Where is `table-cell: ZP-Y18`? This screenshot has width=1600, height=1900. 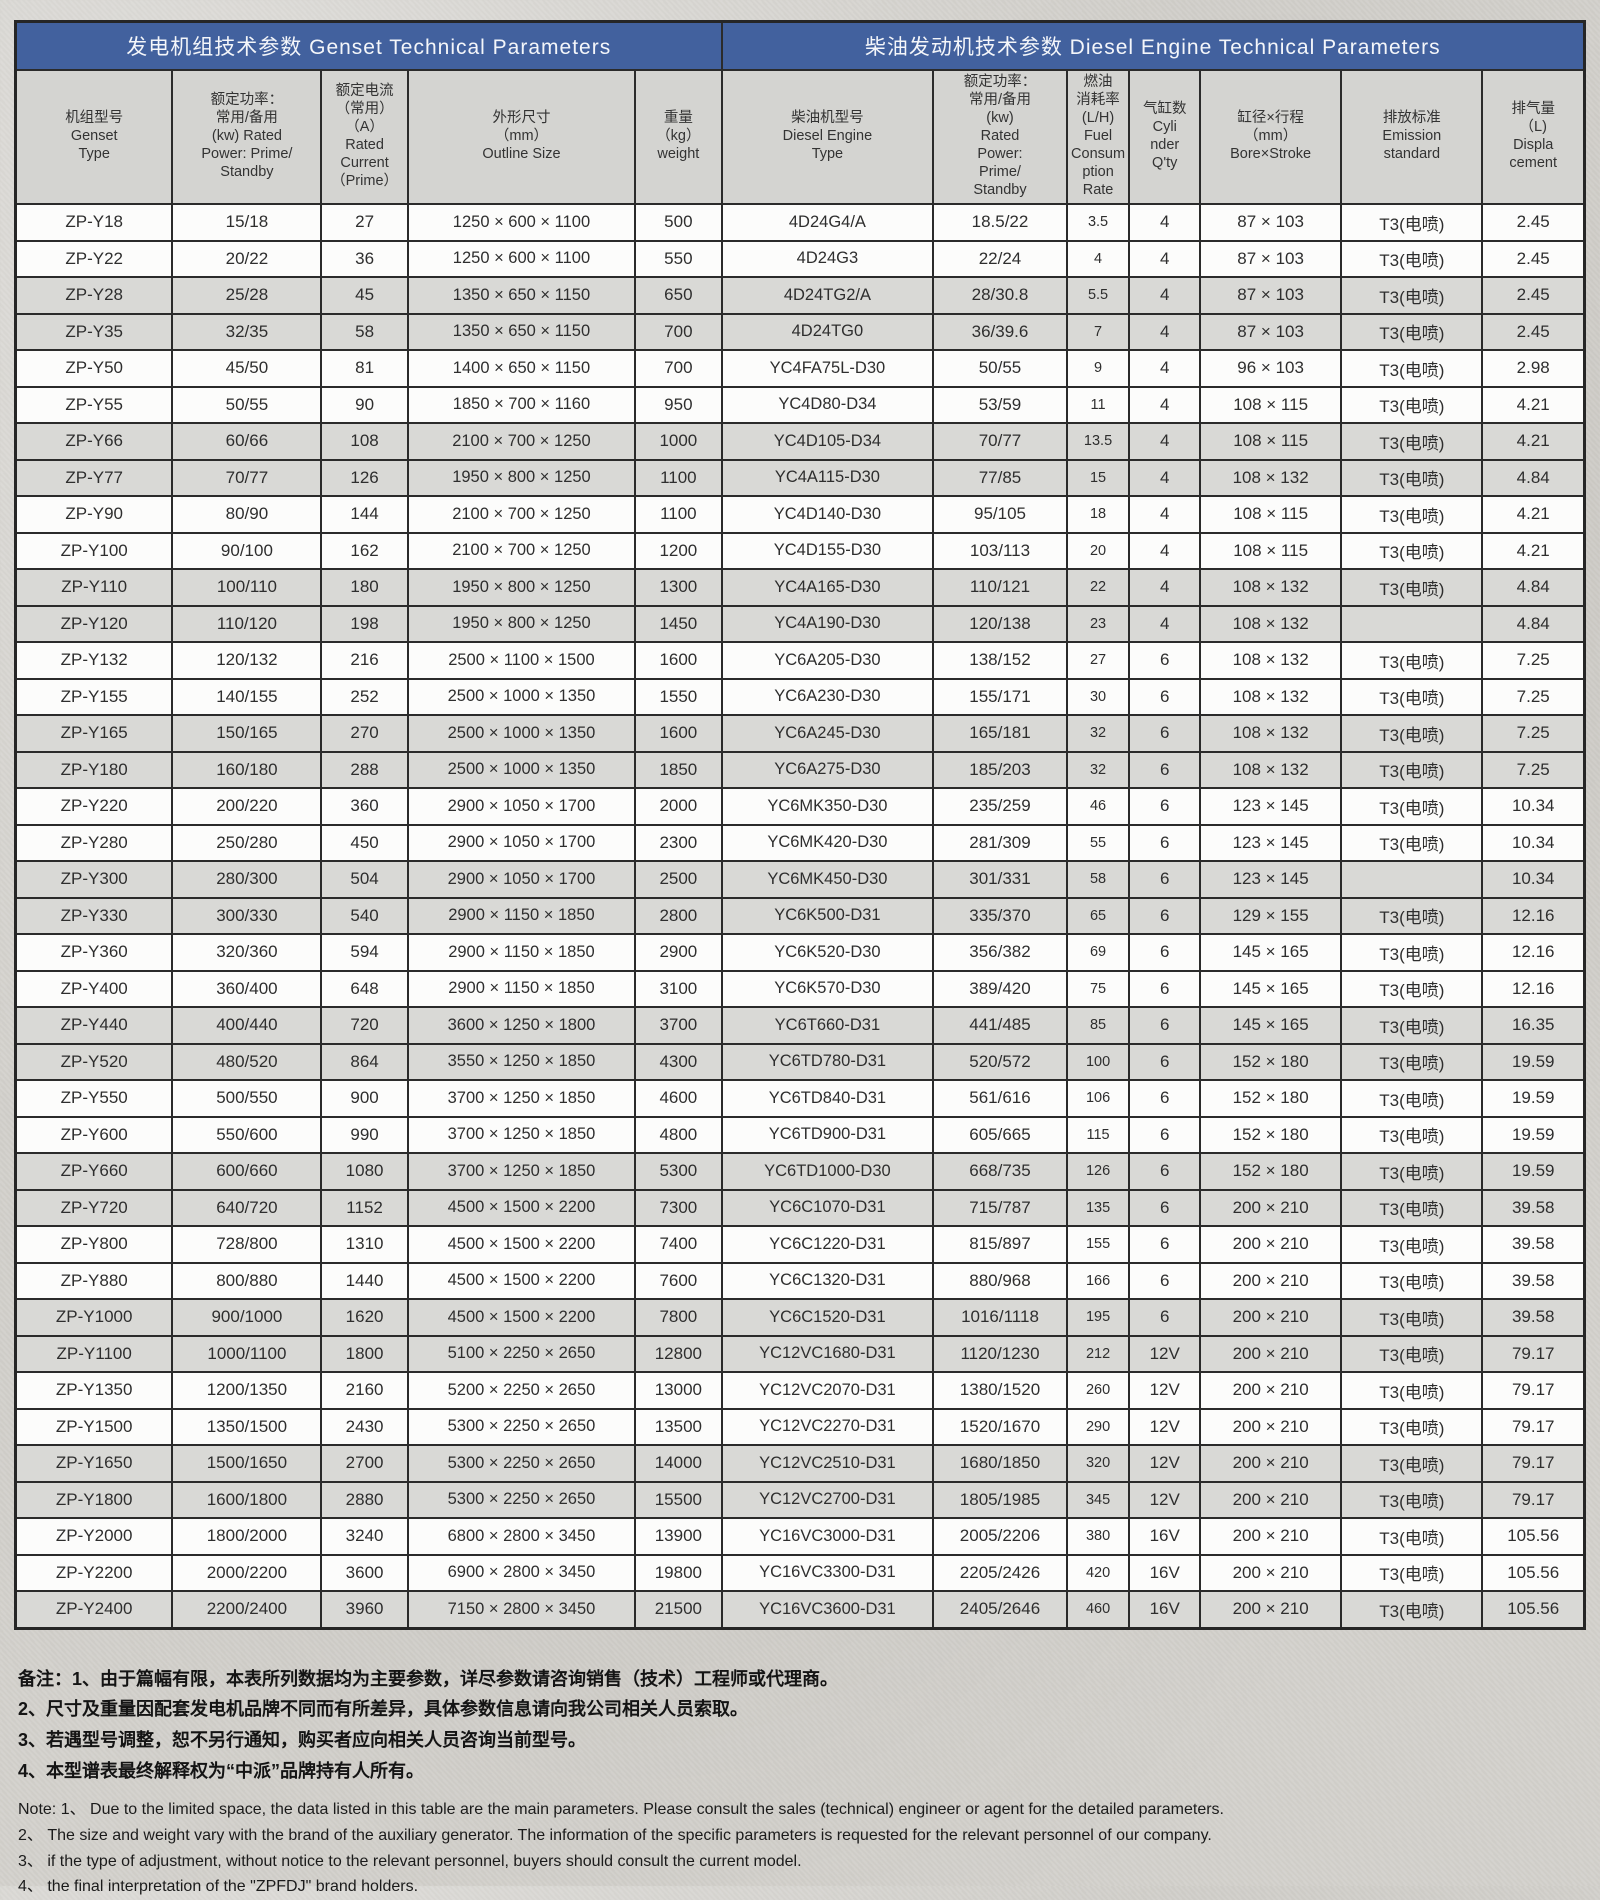 table-cell: ZP-Y18 is located at coordinates (94, 222).